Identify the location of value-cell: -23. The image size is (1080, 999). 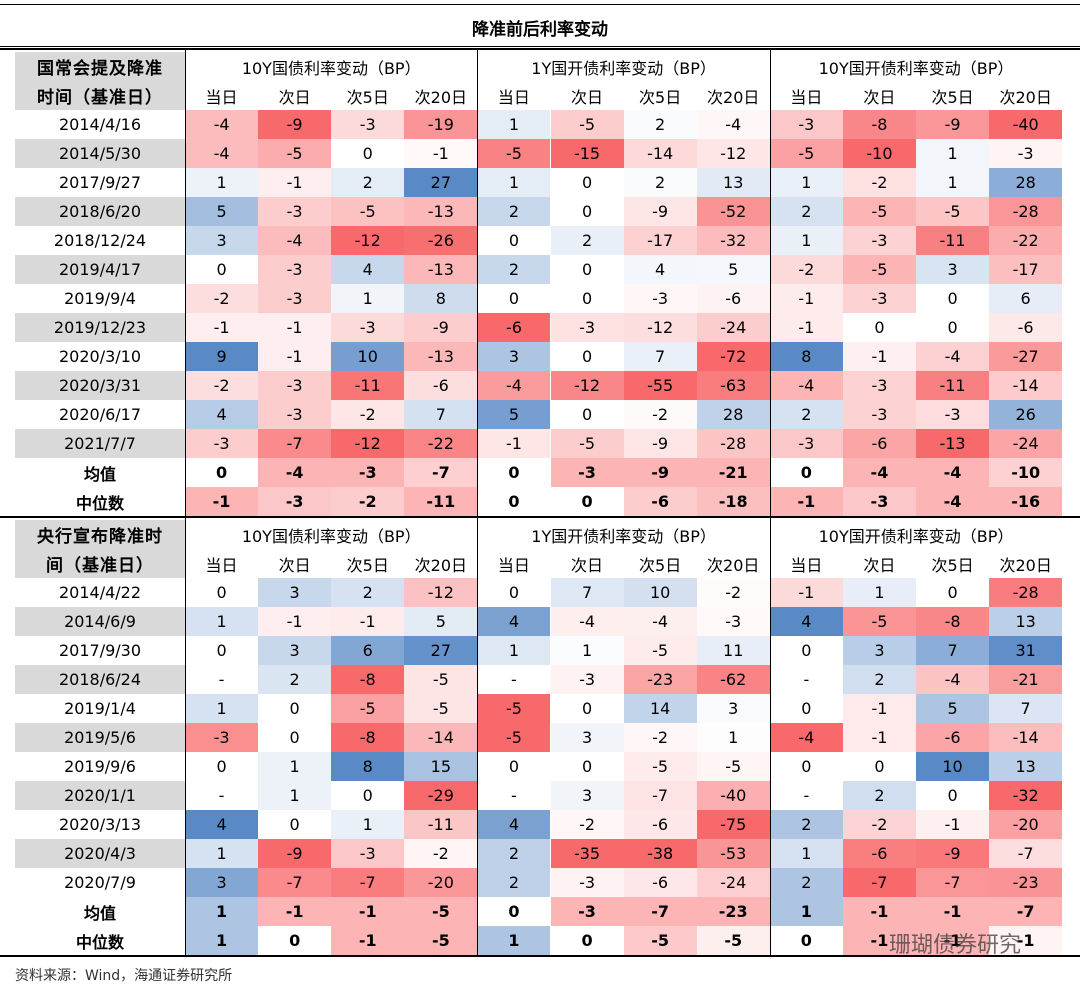
(1026, 882).